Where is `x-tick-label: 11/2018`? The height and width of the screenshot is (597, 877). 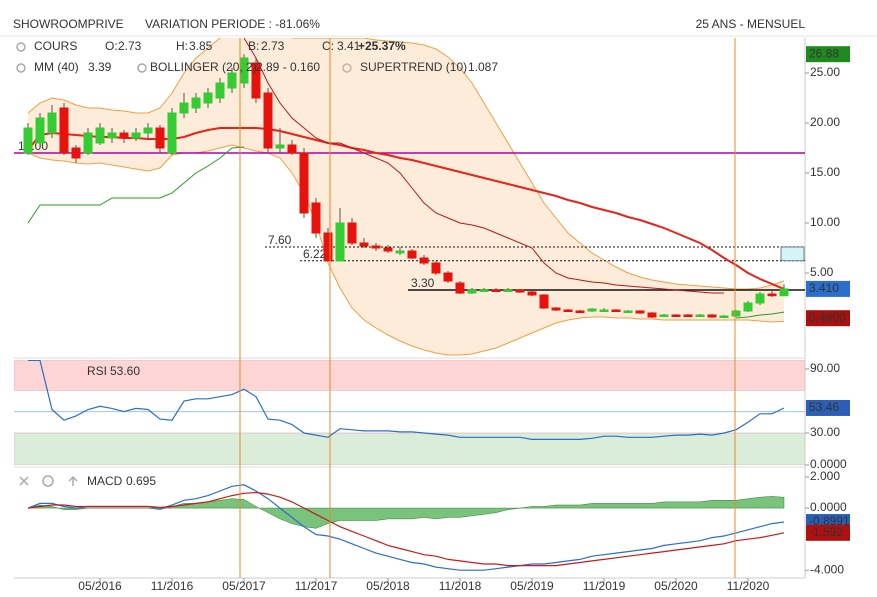 x-tick-label: 11/2018 is located at coordinates (460, 586).